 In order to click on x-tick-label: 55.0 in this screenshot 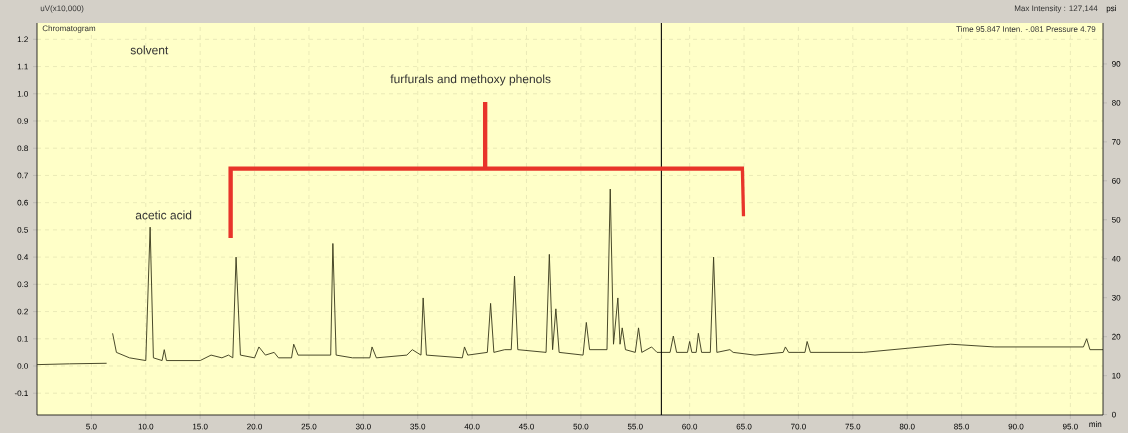, I will do `click(635, 426)`.